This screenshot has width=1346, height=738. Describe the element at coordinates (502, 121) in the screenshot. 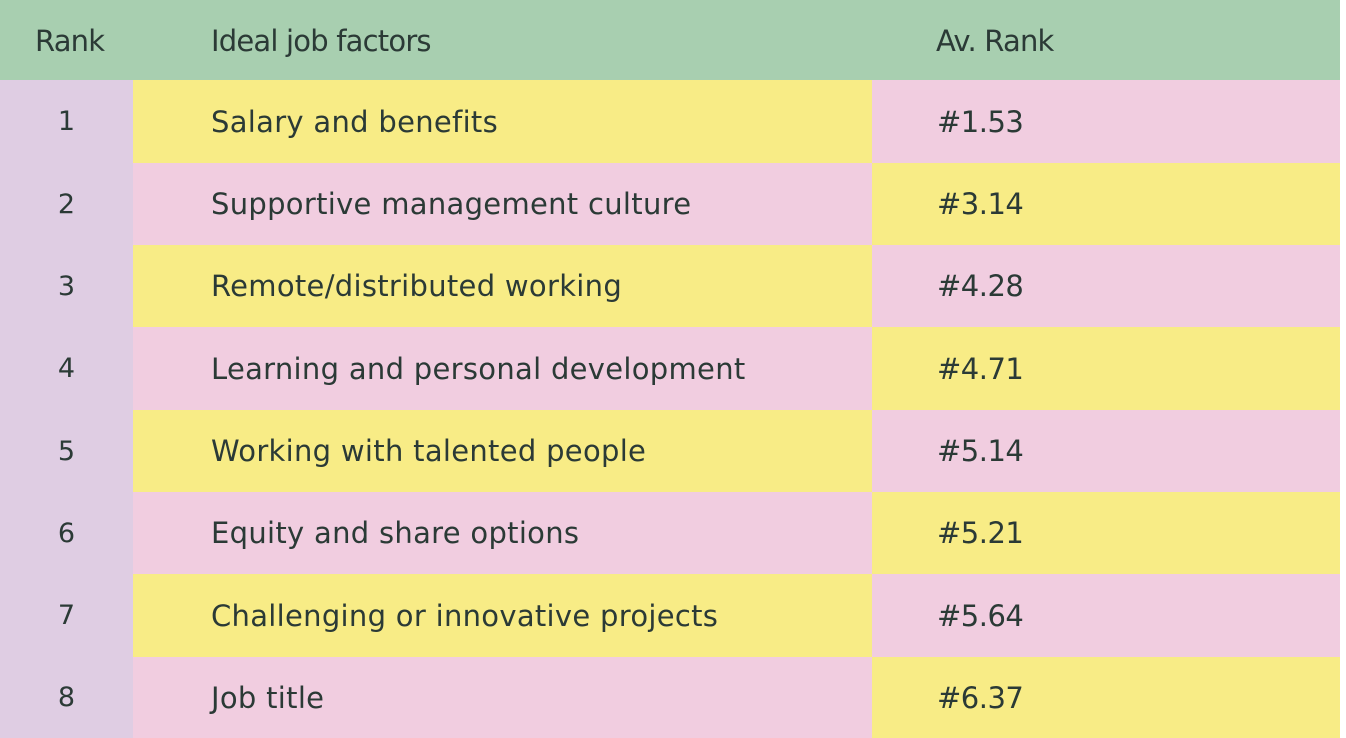

I see `row-factor: Salary and benefits` at that location.